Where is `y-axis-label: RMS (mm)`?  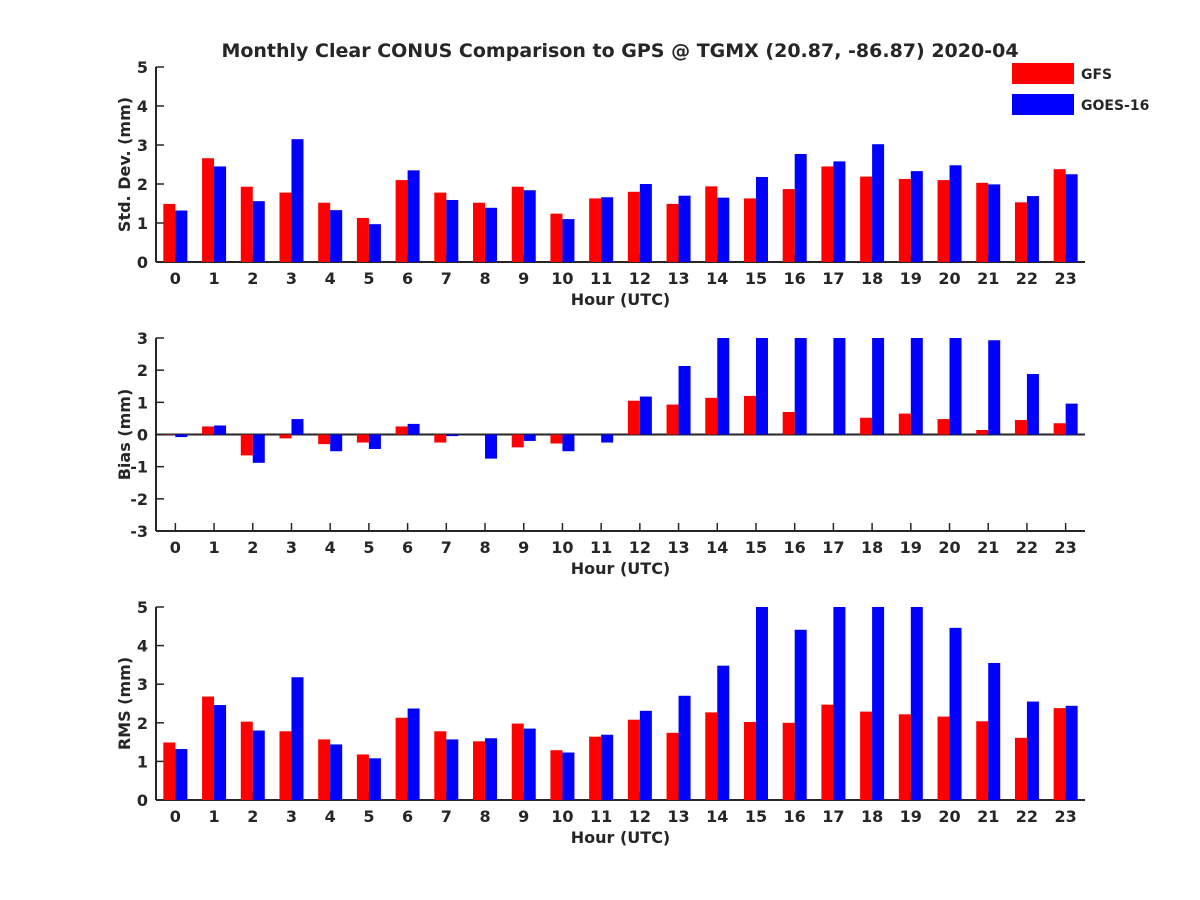 y-axis-label: RMS (mm) is located at coordinates (124, 703).